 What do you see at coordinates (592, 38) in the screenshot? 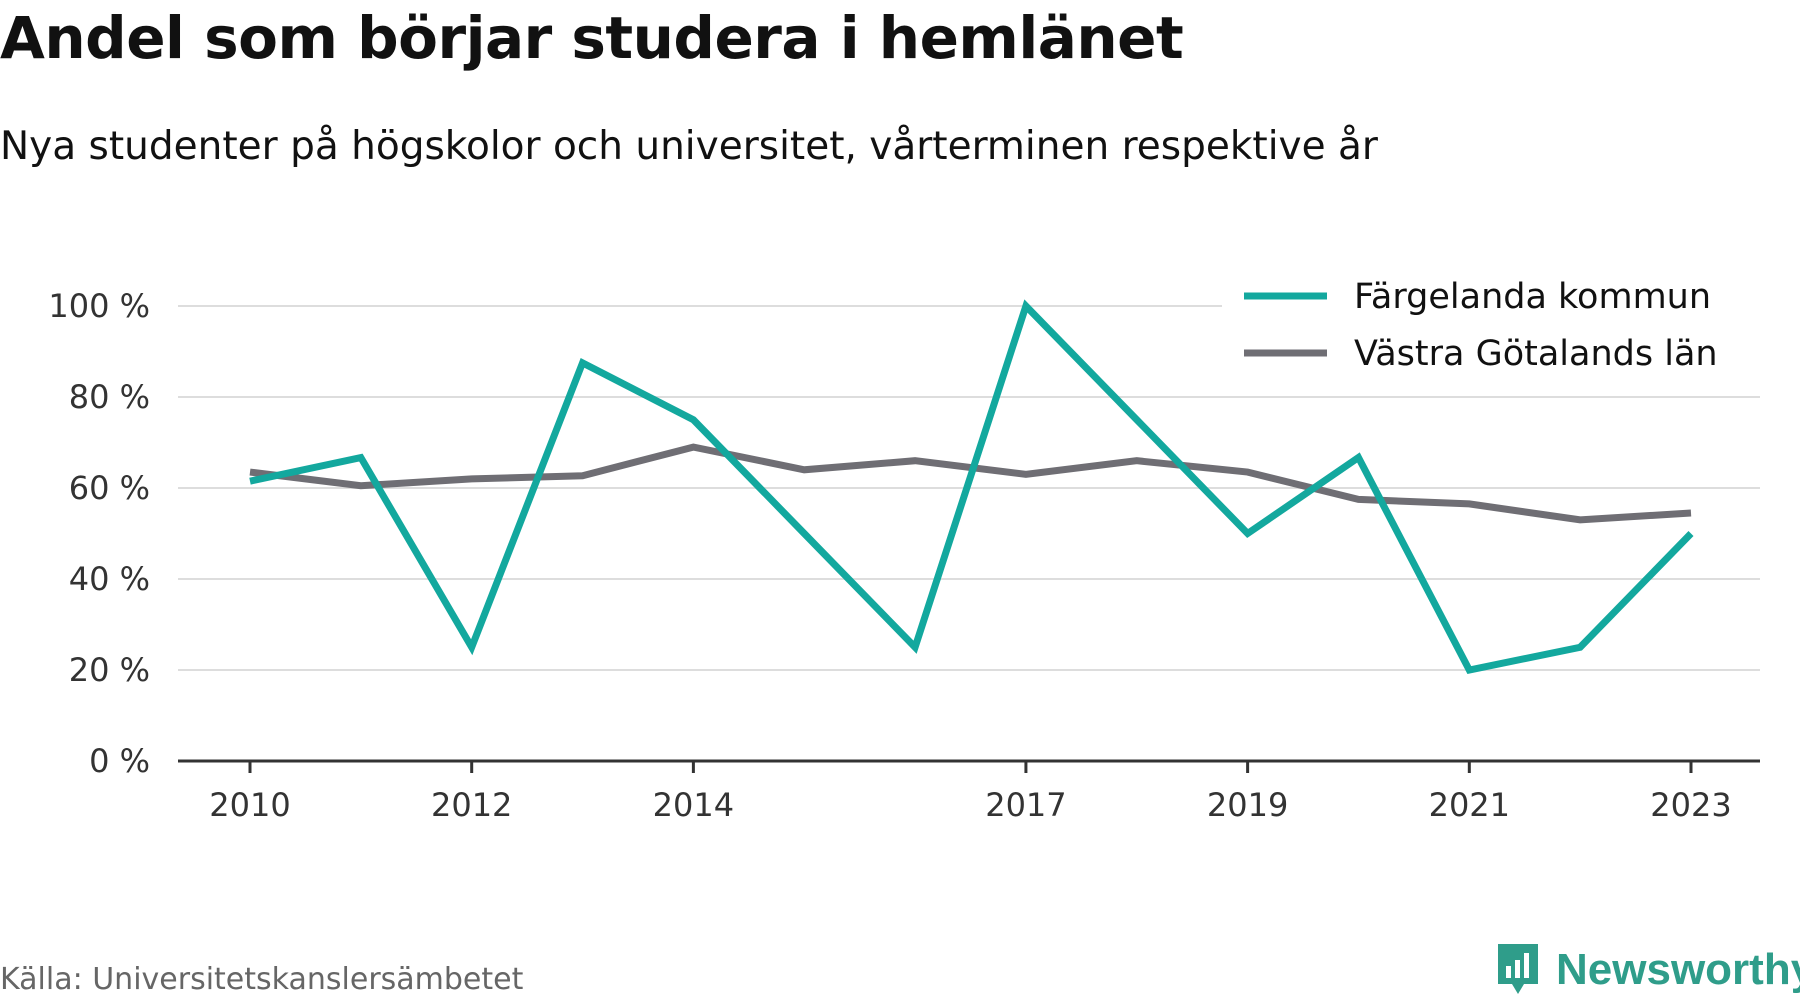
I see `chart-title: Andel som börjar studera i hemlänet` at bounding box center [592, 38].